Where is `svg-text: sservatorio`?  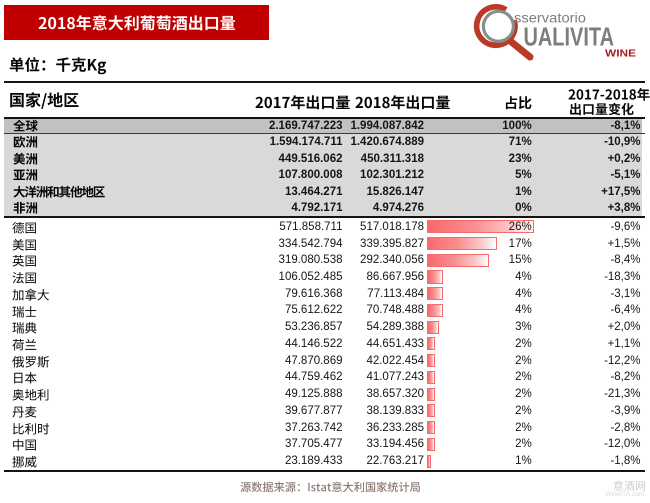
svg-text: sservatorio is located at coordinates (550, 17).